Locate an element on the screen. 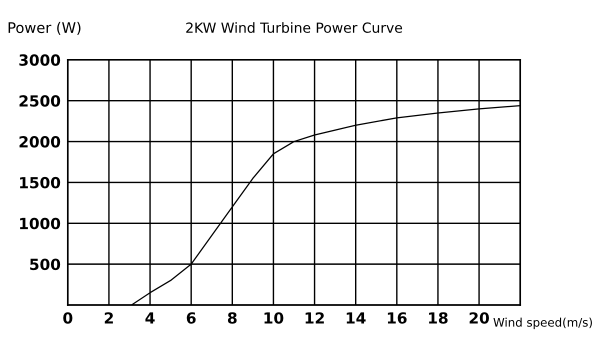 The image size is (600, 340). x-tick-label: 20 is located at coordinates (479, 318).